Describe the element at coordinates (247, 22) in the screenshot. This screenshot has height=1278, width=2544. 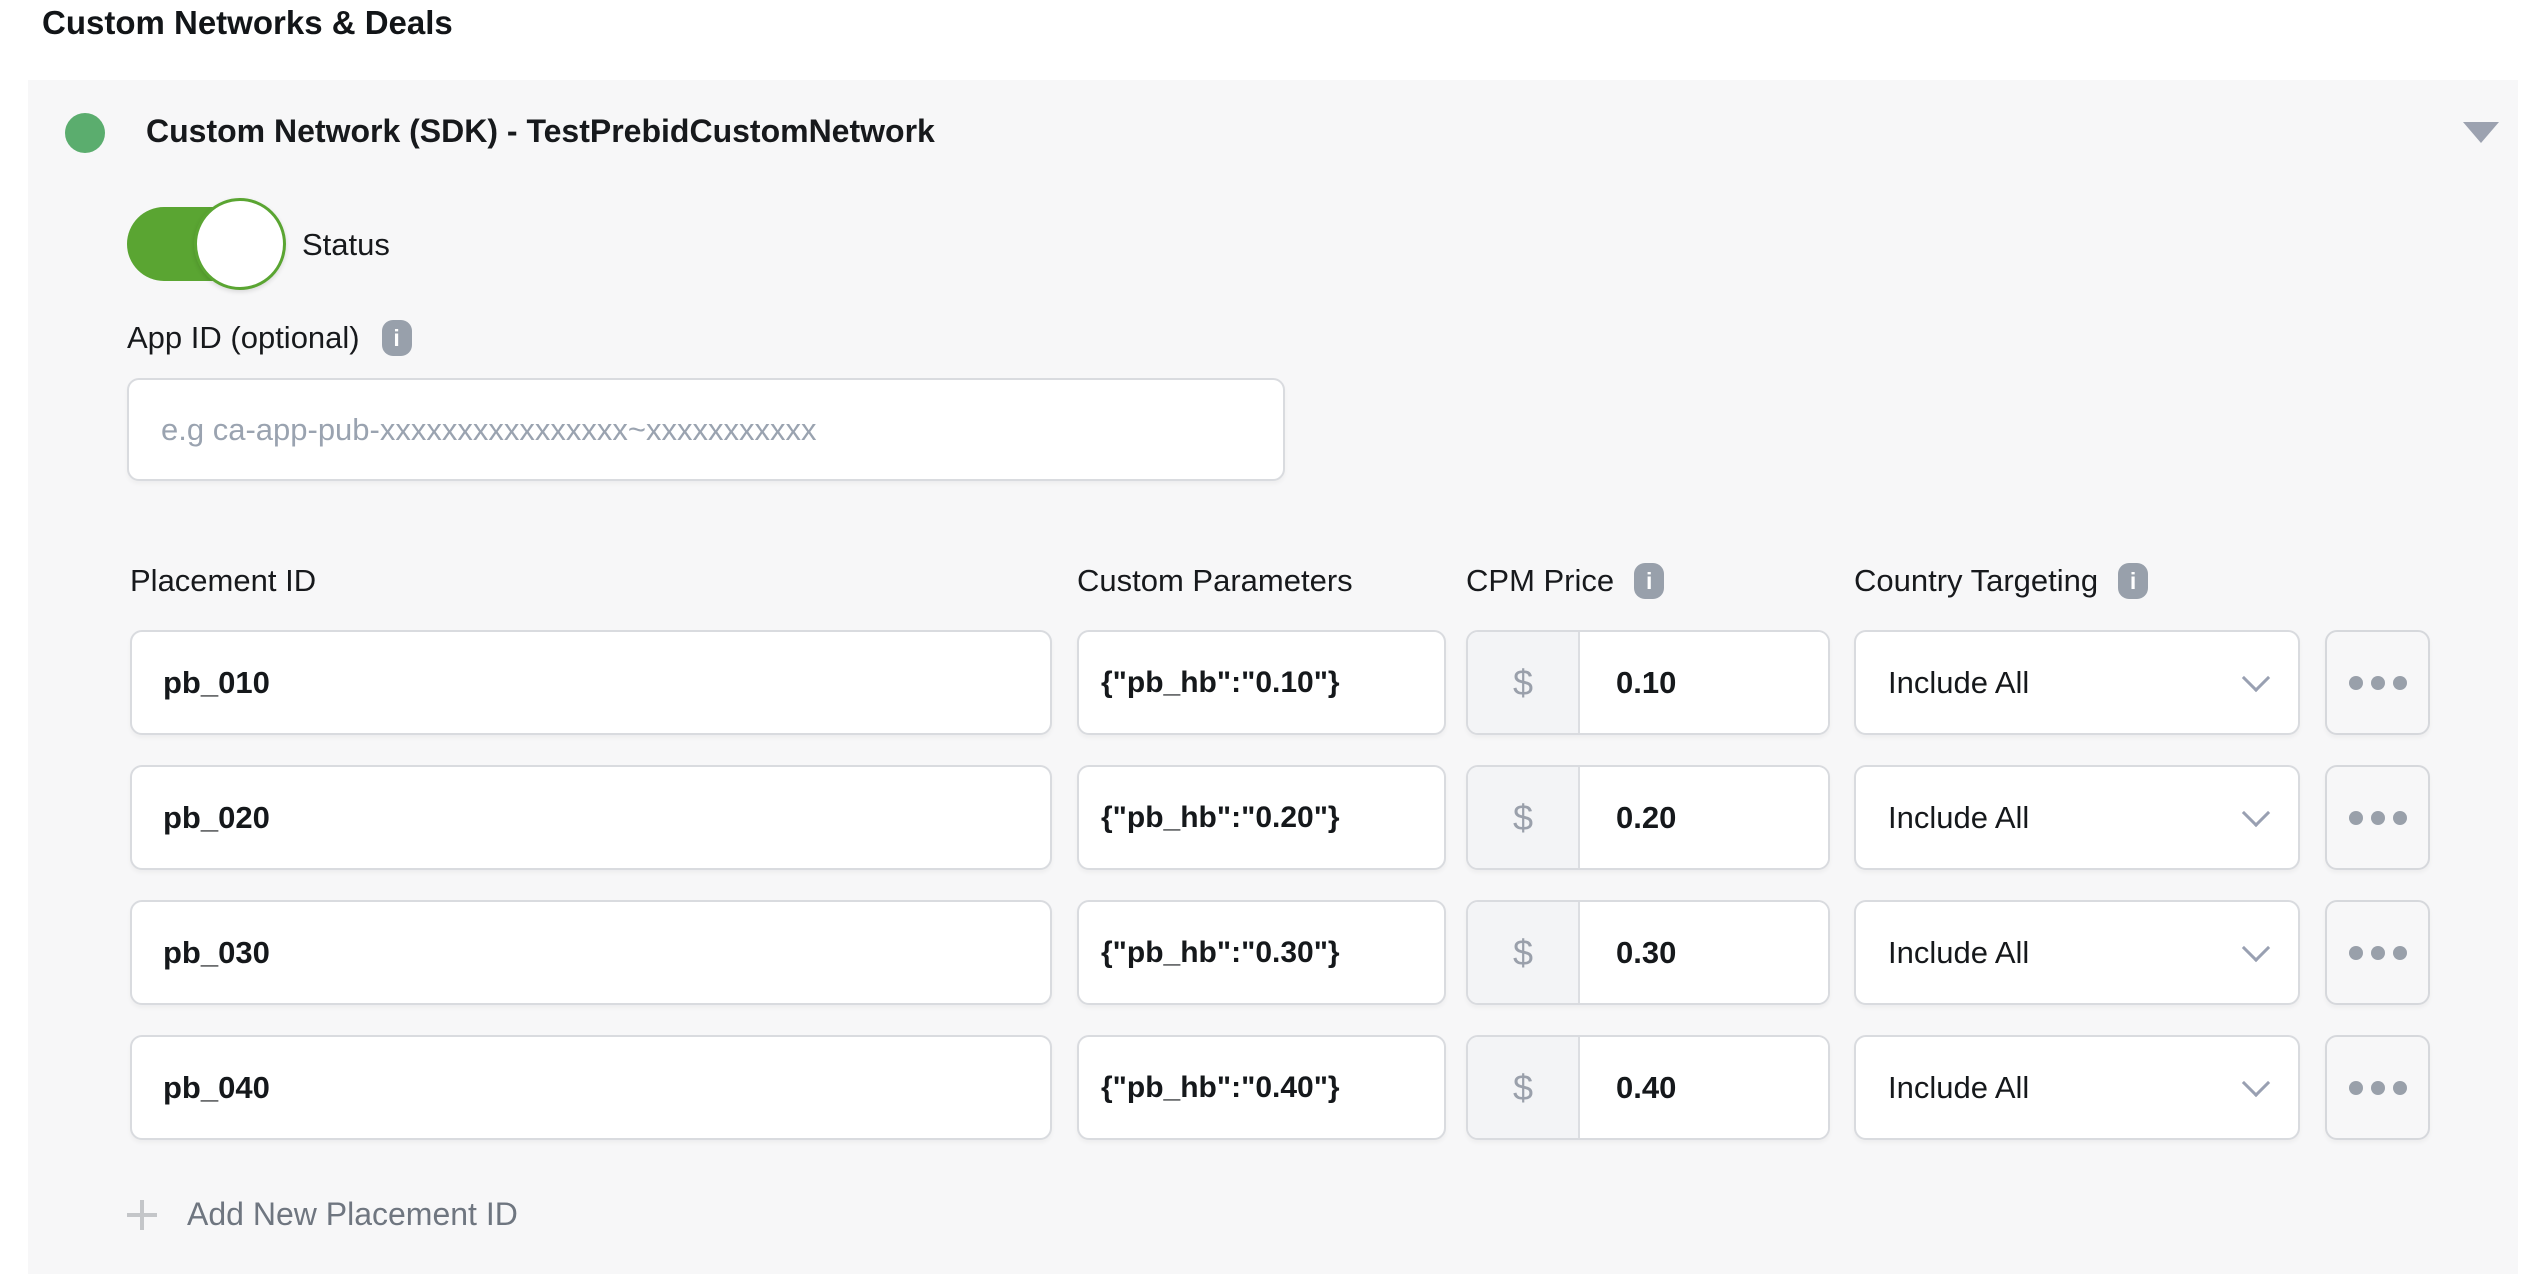
I see `page-title: Custom Networks & Deals` at that location.